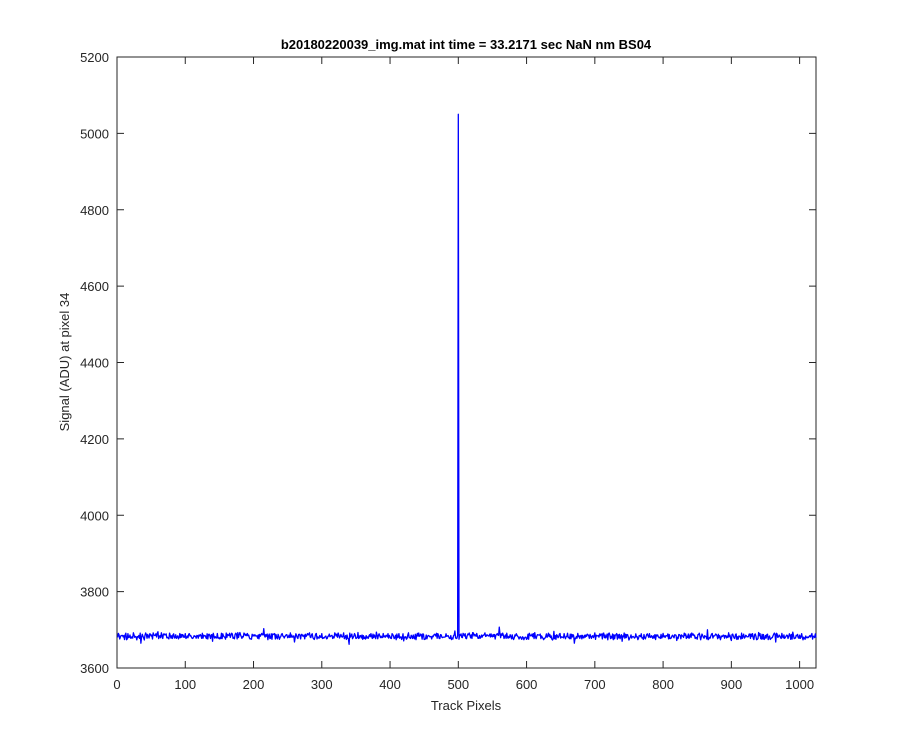 The height and width of the screenshot is (750, 900). Describe the element at coordinates (94, 133) in the screenshot. I see `y-tick-label: 5000` at that location.